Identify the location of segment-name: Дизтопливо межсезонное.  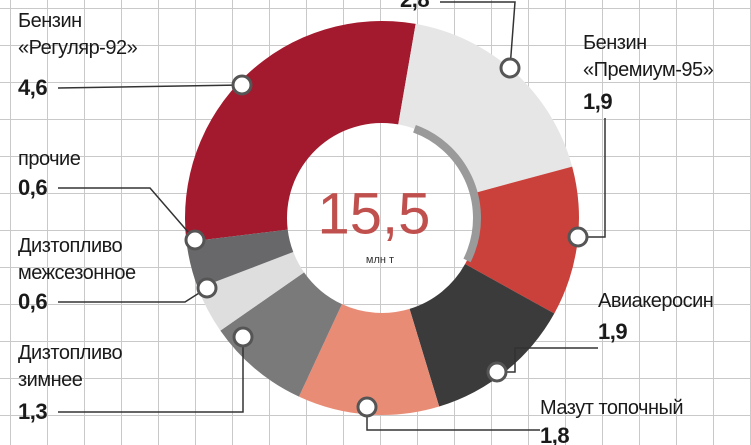
(77, 259).